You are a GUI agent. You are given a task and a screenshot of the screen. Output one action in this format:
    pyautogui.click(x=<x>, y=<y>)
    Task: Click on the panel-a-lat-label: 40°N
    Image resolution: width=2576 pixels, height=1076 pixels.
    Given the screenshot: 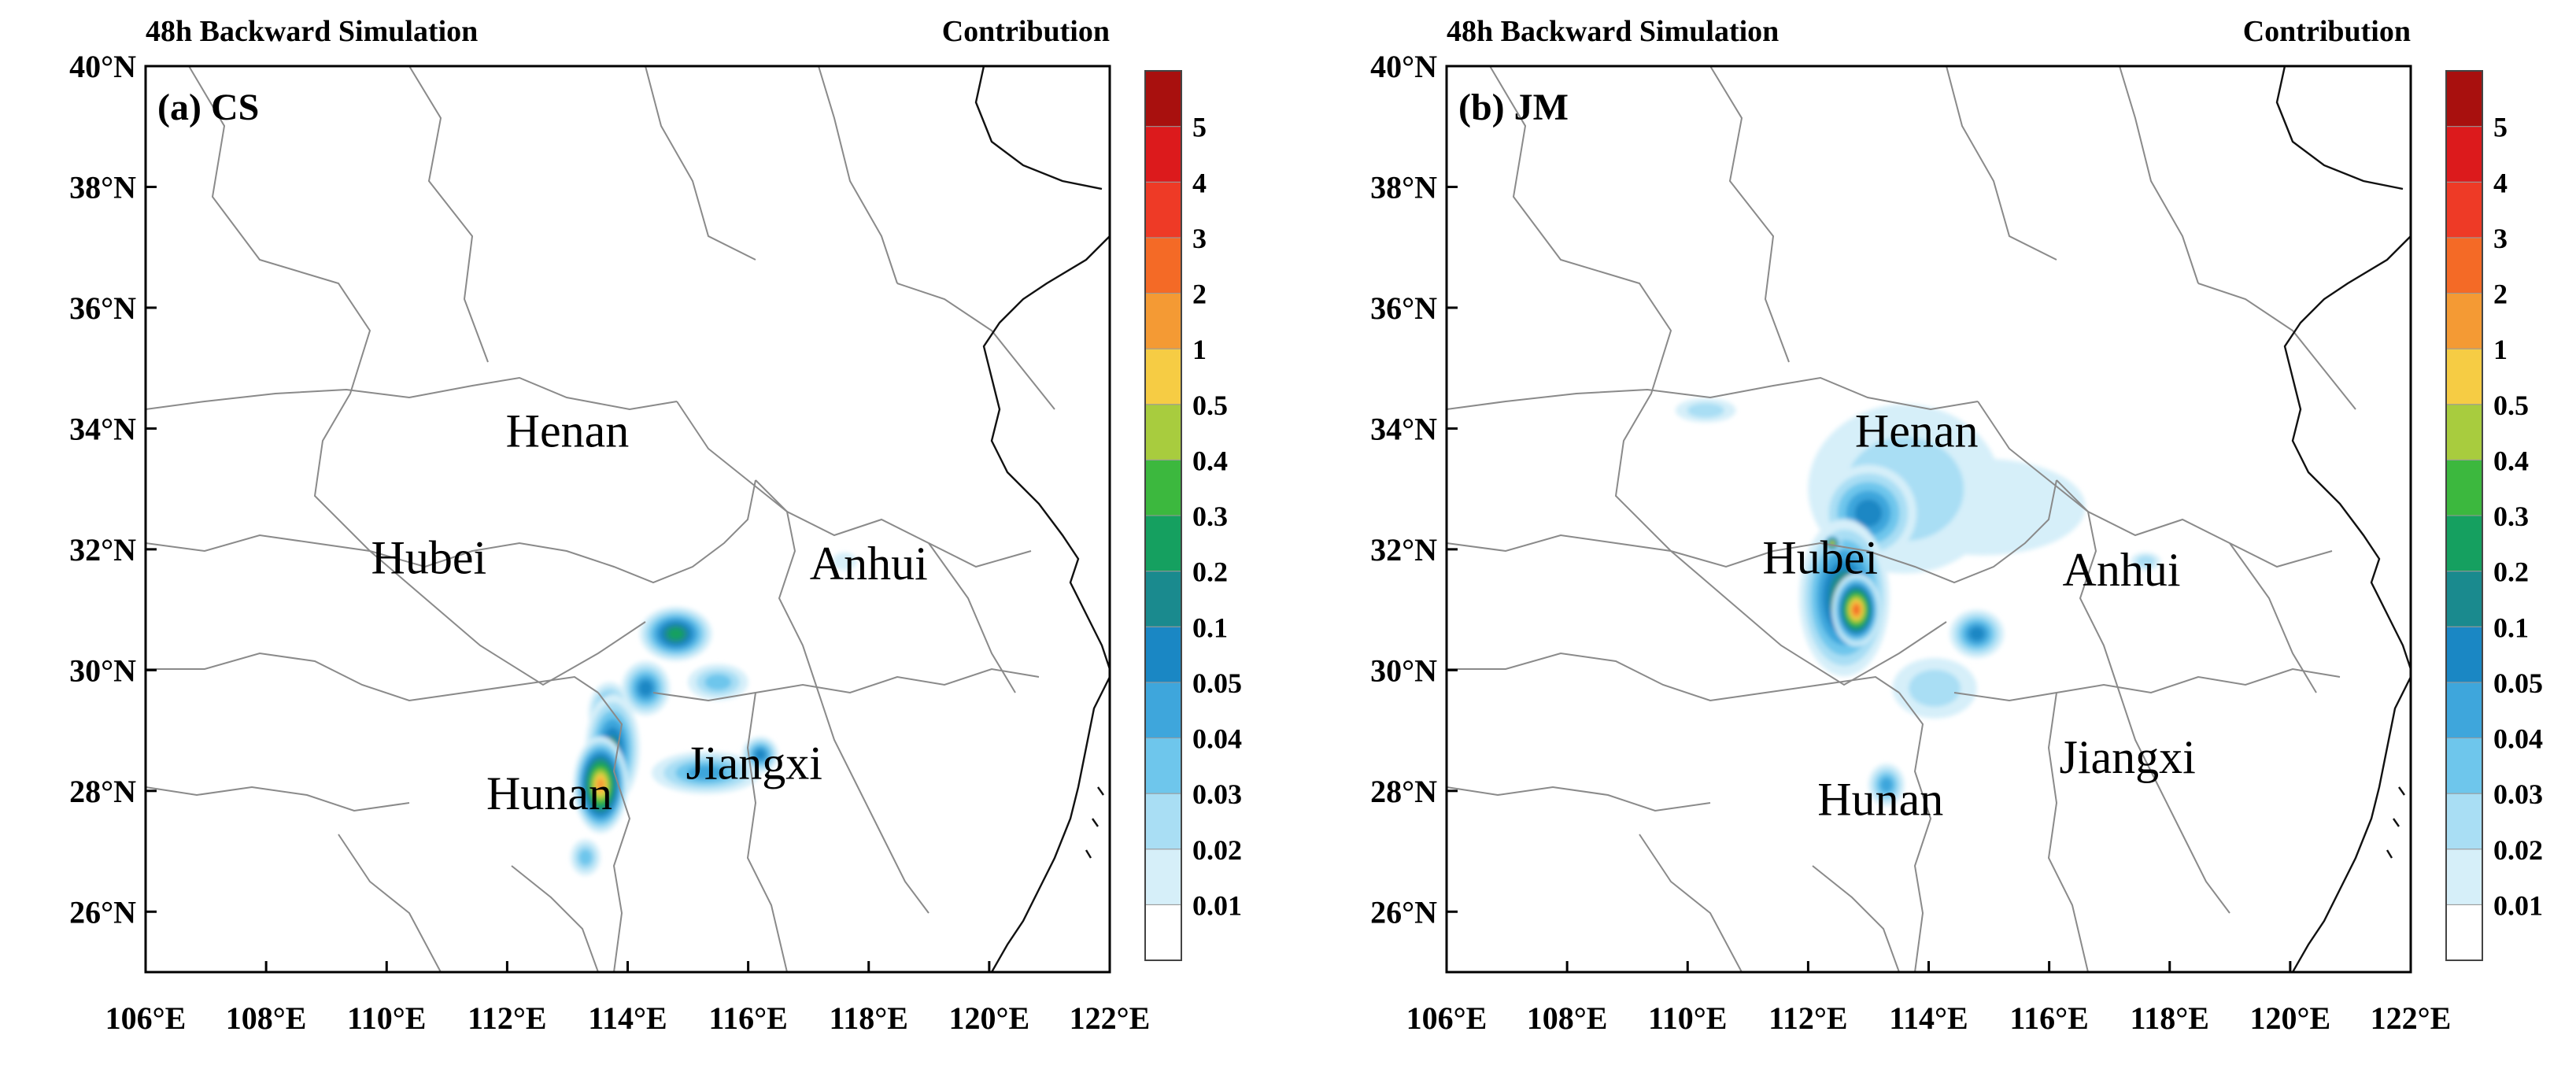 What is the action you would take?
    pyautogui.click(x=102, y=66)
    